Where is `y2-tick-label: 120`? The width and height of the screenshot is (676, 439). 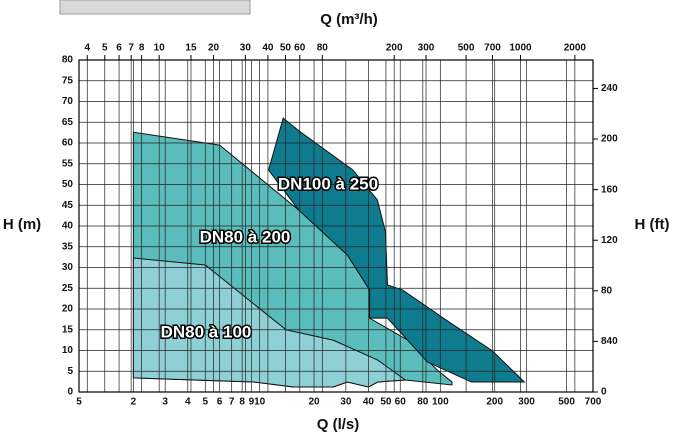
y2-tick-label: 120 is located at coordinates (609, 240).